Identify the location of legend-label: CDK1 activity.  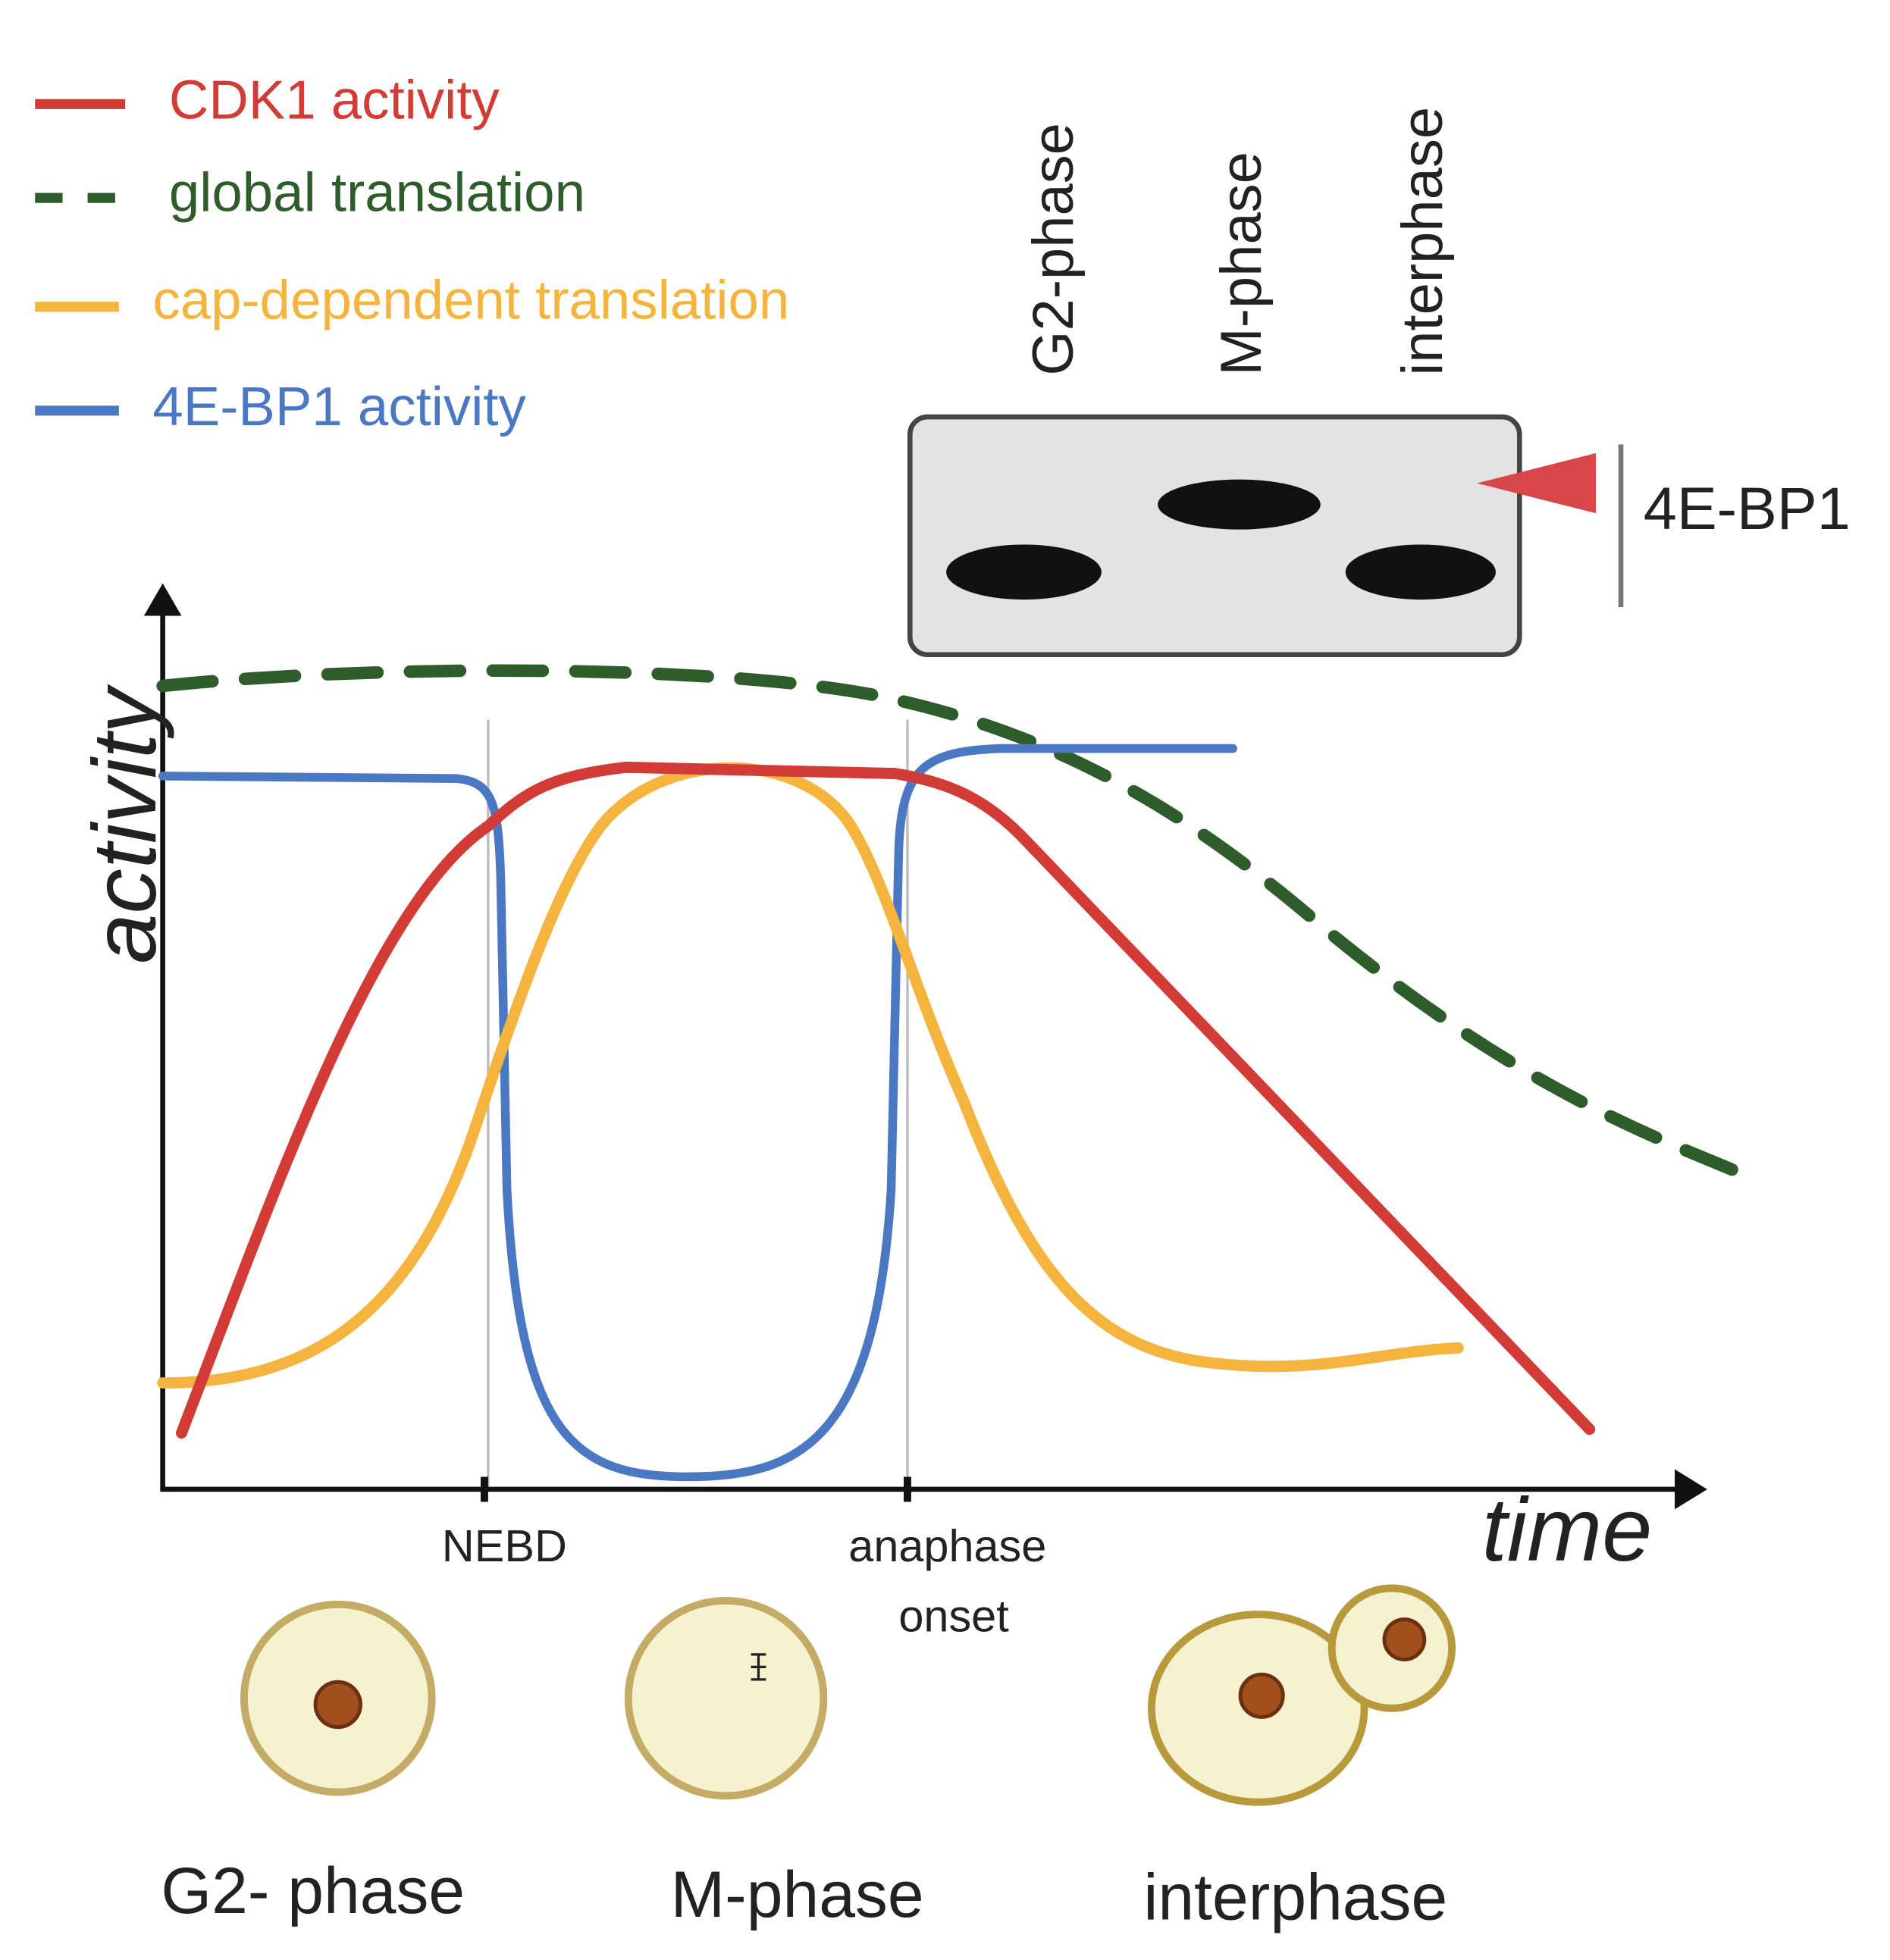
(334, 99).